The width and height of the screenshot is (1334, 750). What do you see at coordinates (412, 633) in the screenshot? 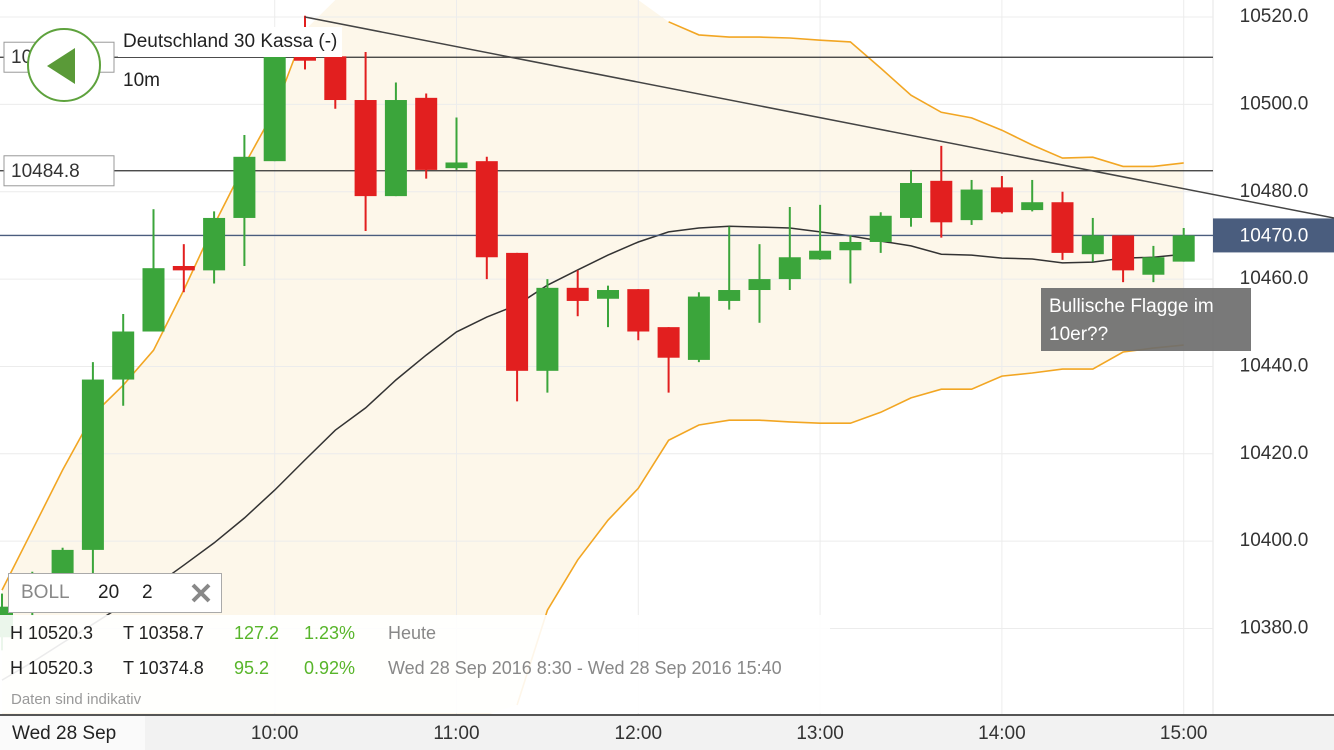
I see `stat-period: Heute` at bounding box center [412, 633].